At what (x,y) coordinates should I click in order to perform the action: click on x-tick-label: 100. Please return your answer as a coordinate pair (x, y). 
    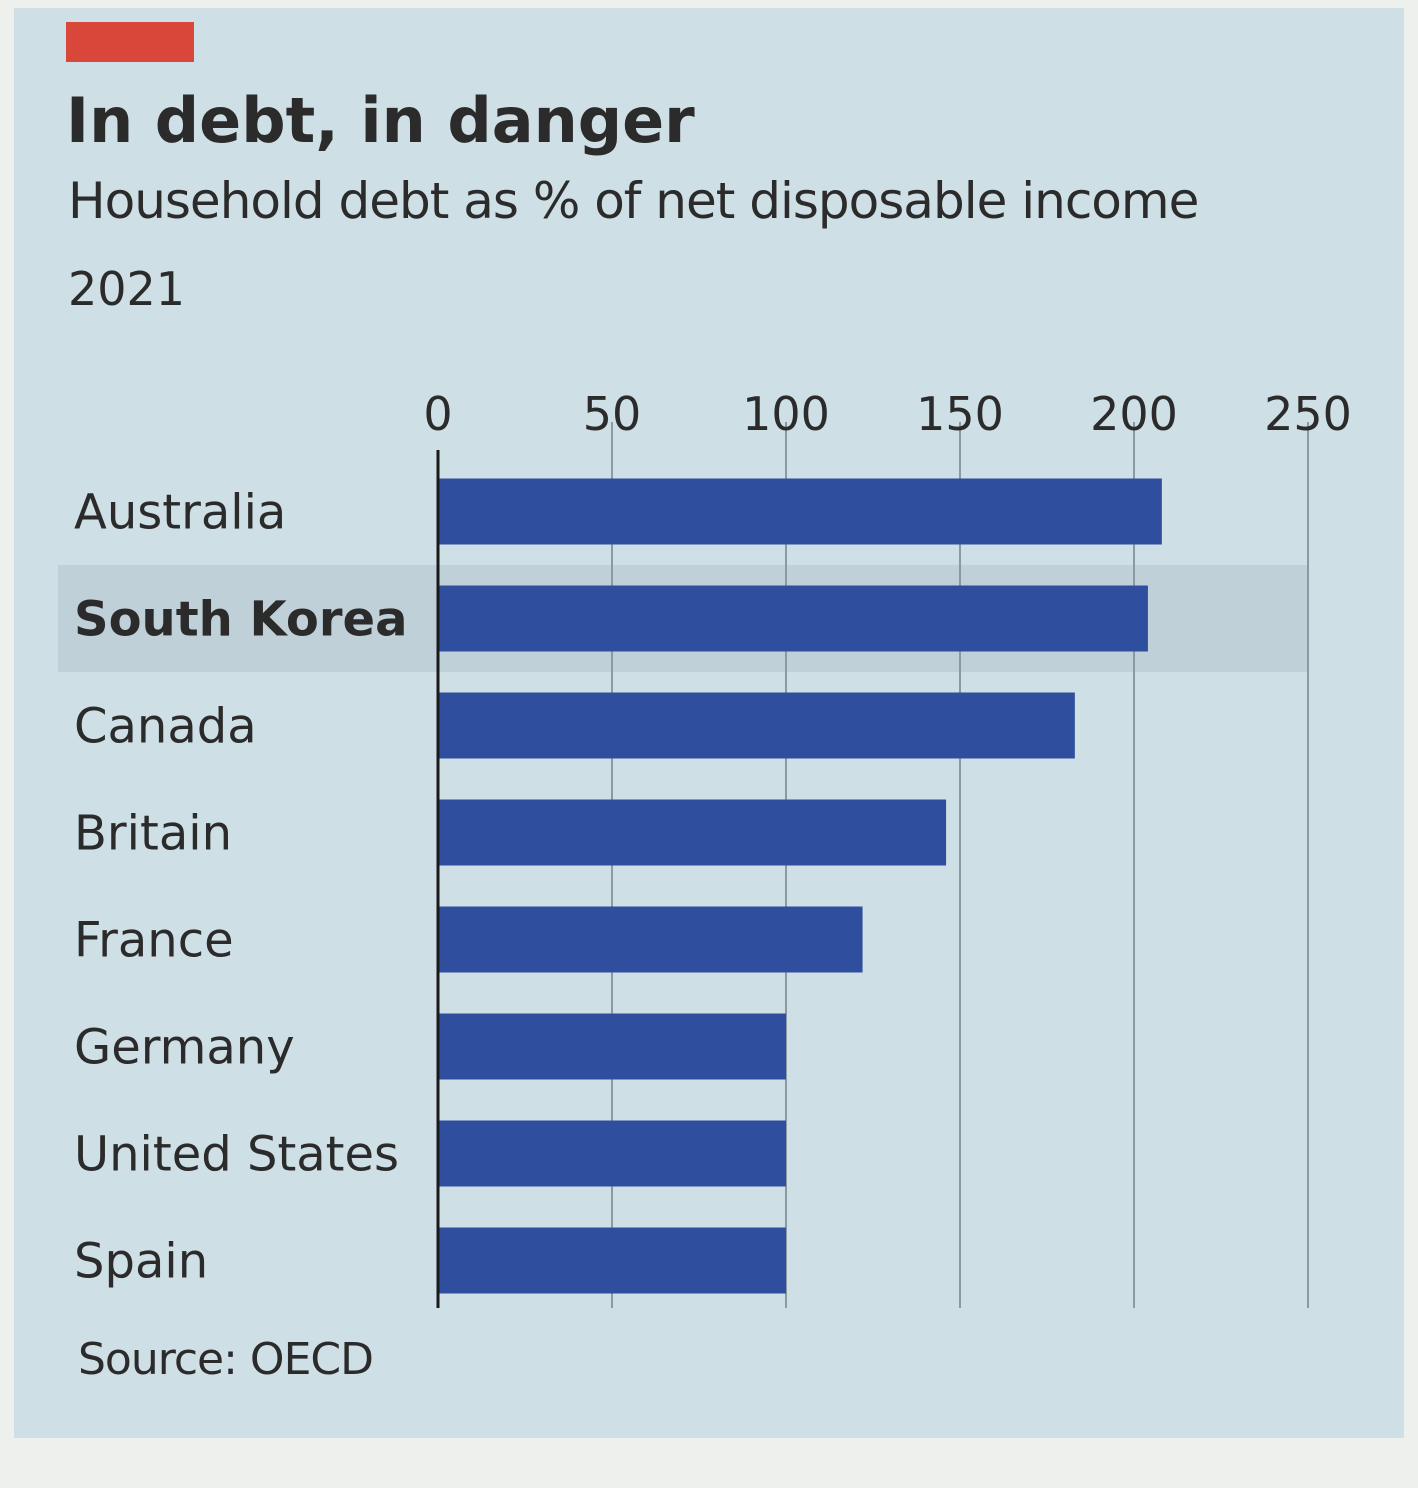
    Looking at the image, I should click on (786, 414).